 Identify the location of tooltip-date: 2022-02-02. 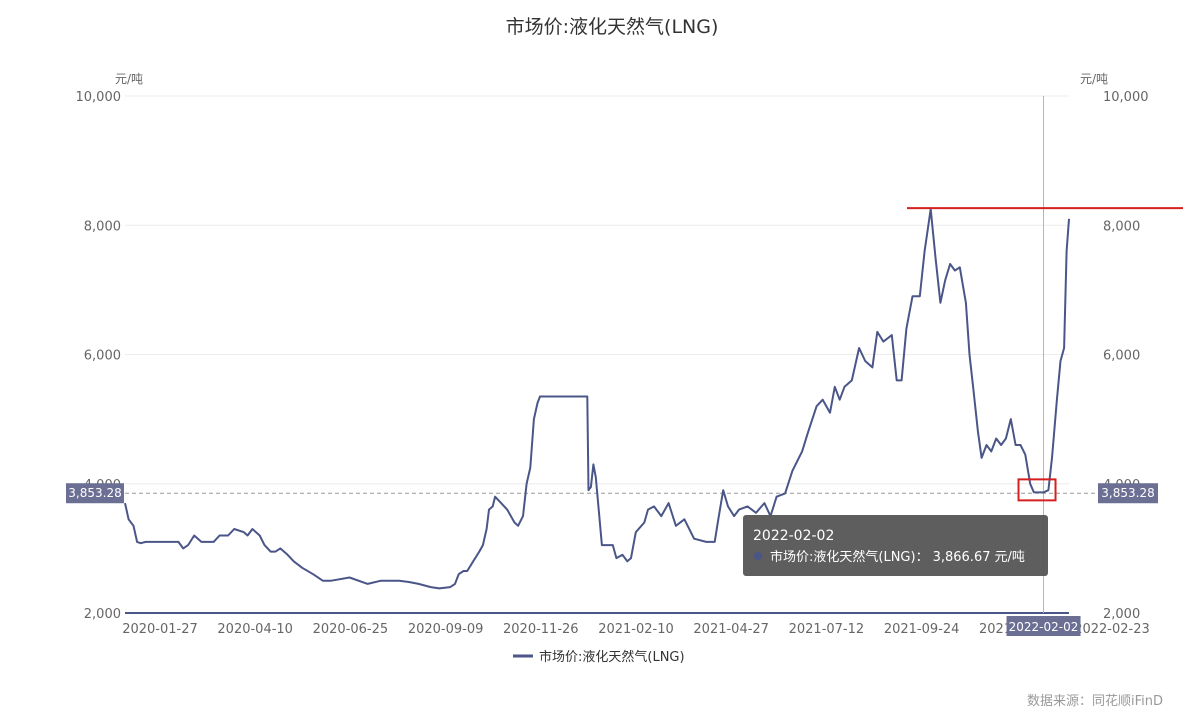
(793, 536).